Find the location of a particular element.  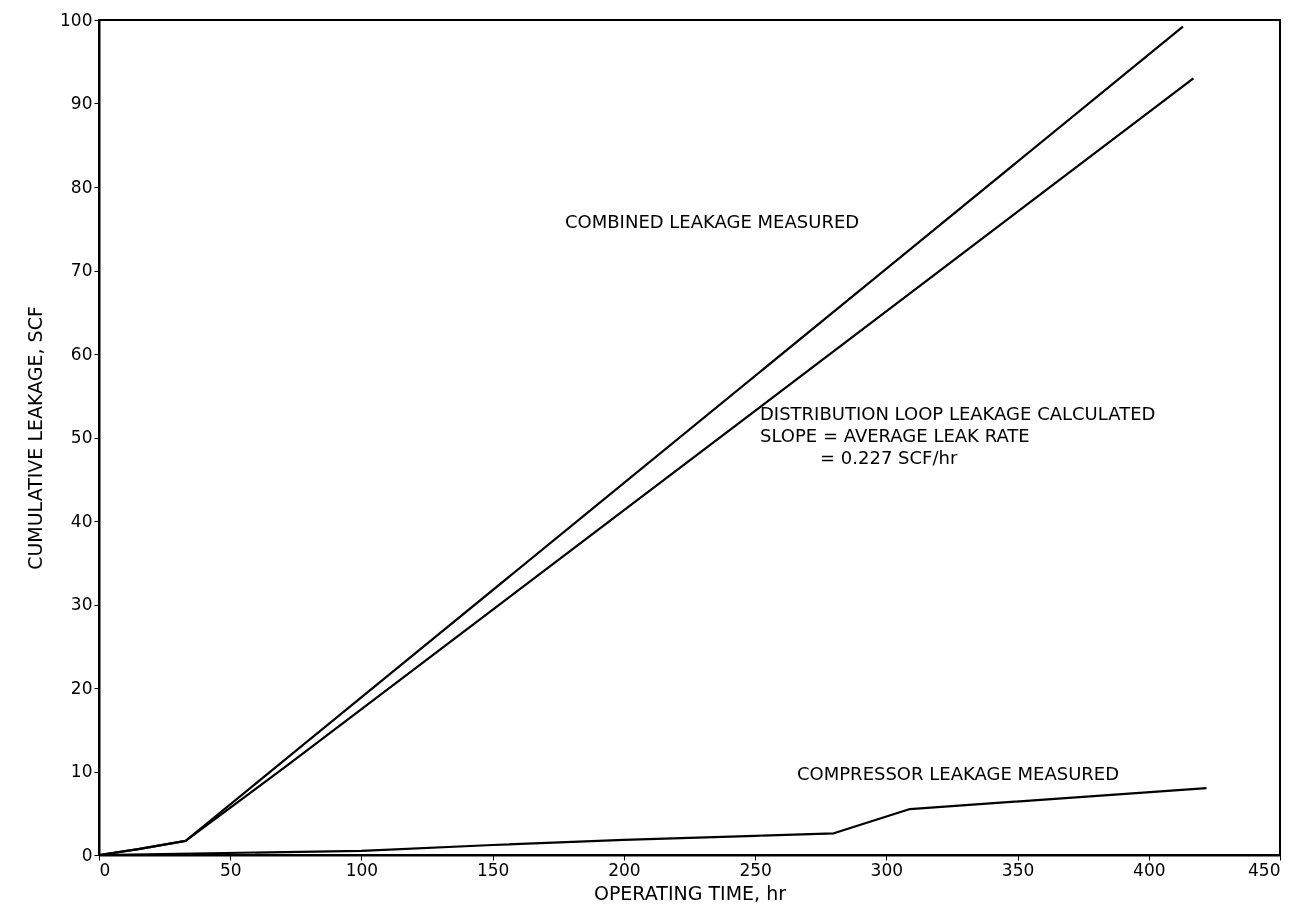

x-axis-title: OPERATING TIME, hr is located at coordinates (690, 892).